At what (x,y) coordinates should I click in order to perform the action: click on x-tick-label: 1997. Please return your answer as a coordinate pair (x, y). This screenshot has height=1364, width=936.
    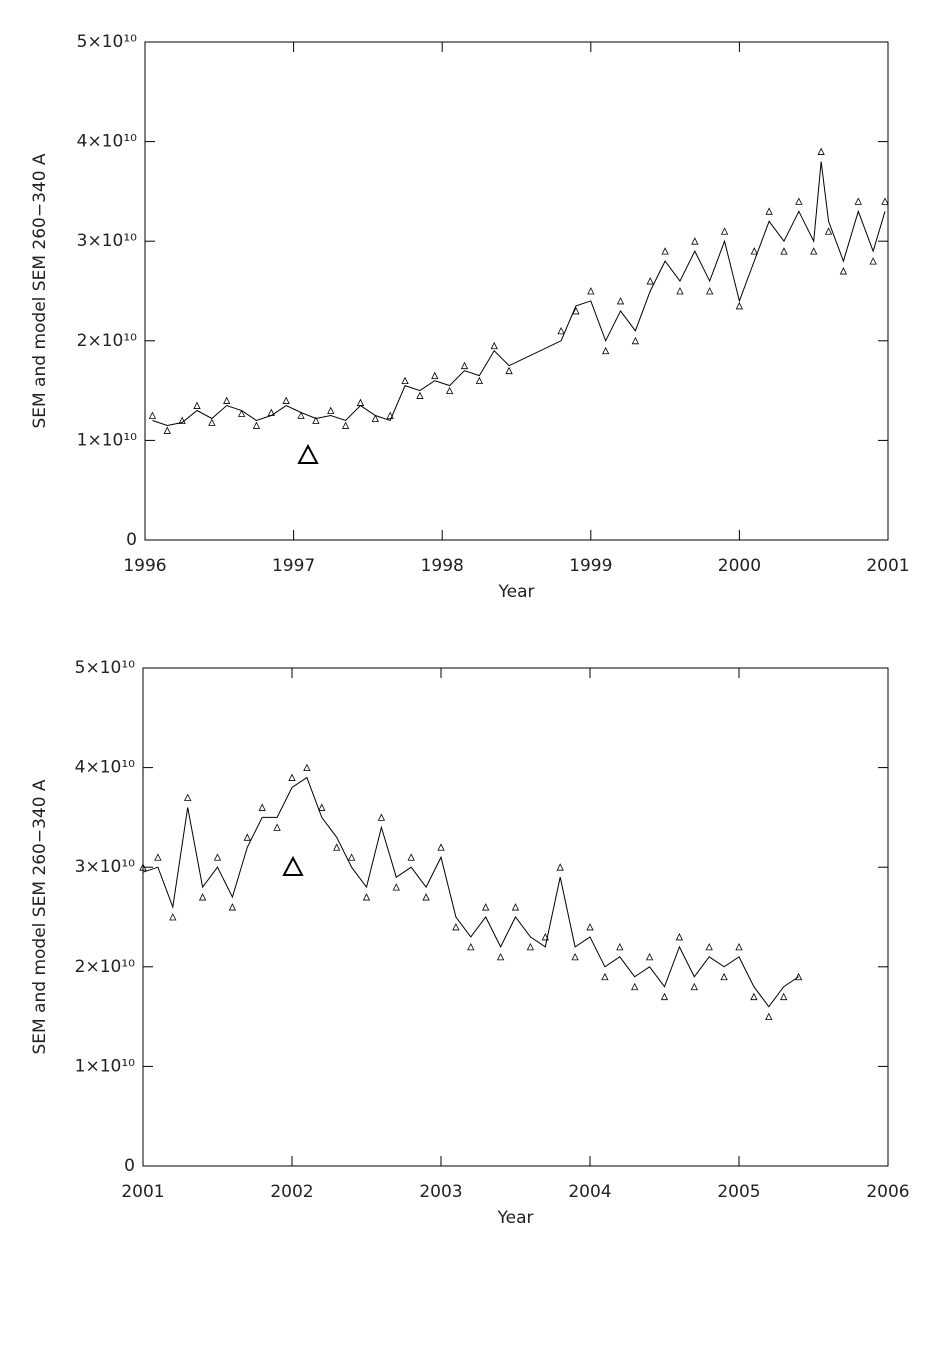
    Looking at the image, I should click on (293, 566).